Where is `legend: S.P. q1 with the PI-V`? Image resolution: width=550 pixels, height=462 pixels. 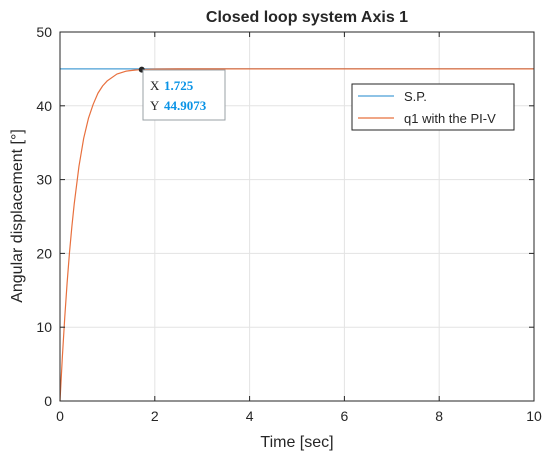
legend: S.P. q1 with the PI-V is located at coordinates (433, 107).